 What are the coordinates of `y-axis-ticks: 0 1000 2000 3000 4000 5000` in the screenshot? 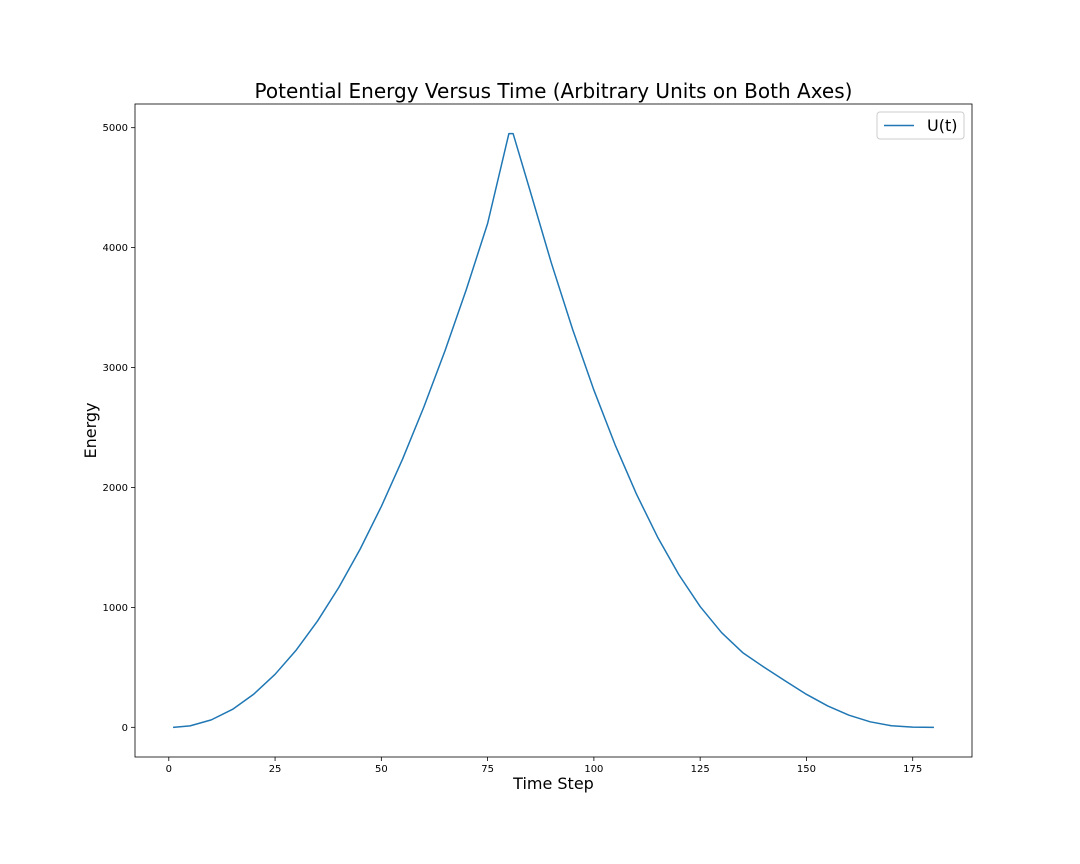 It's located at (119, 428).